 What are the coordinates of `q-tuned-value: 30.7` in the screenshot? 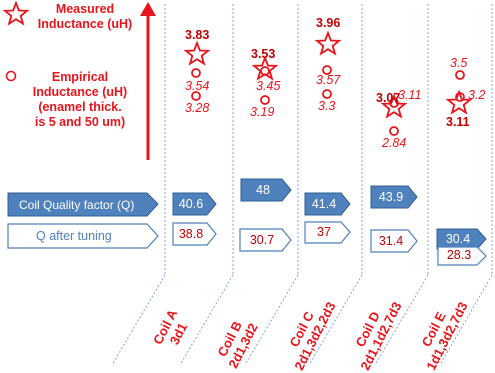 It's located at (262, 240).